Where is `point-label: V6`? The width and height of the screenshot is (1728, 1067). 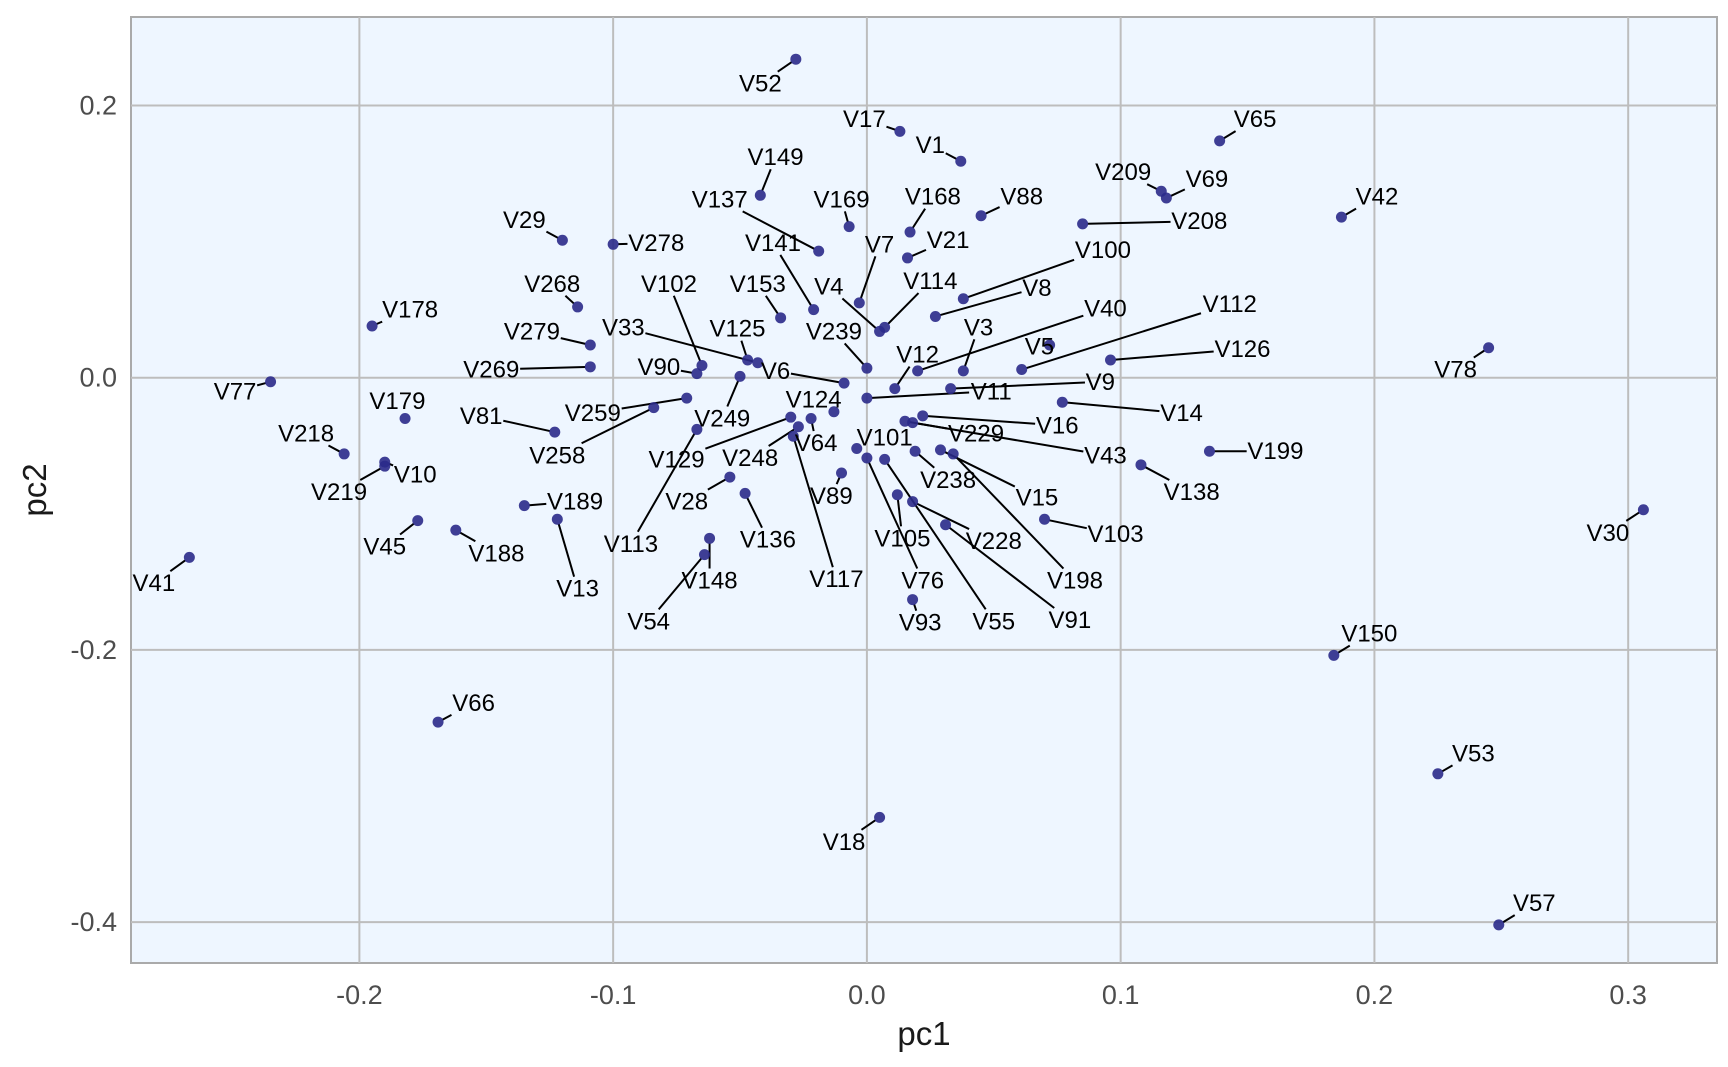 point-label: V6 is located at coordinates (775, 371).